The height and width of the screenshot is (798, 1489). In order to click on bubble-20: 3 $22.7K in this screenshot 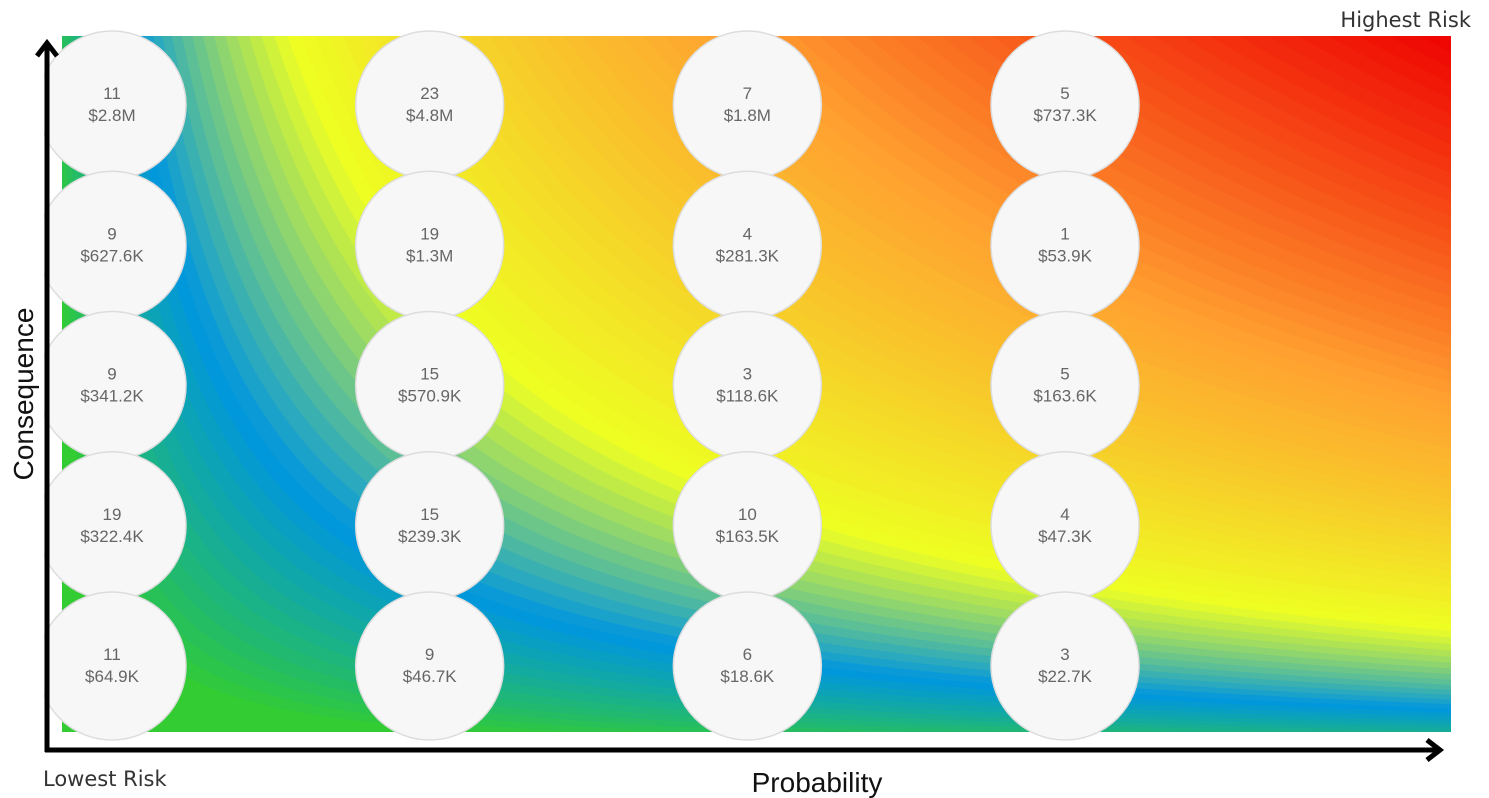, I will do `click(1065, 666)`.